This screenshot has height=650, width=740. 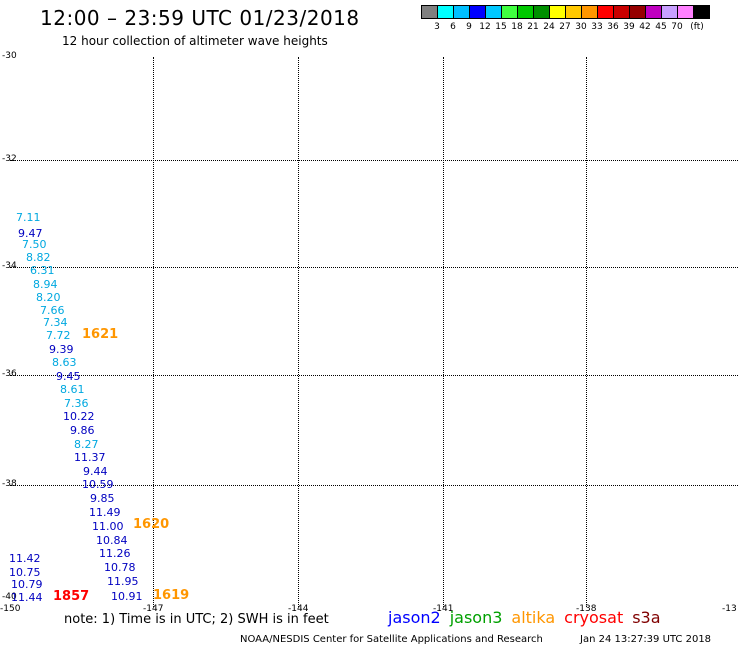 I want to click on color-scale-label: 15, so click(x=501, y=27).